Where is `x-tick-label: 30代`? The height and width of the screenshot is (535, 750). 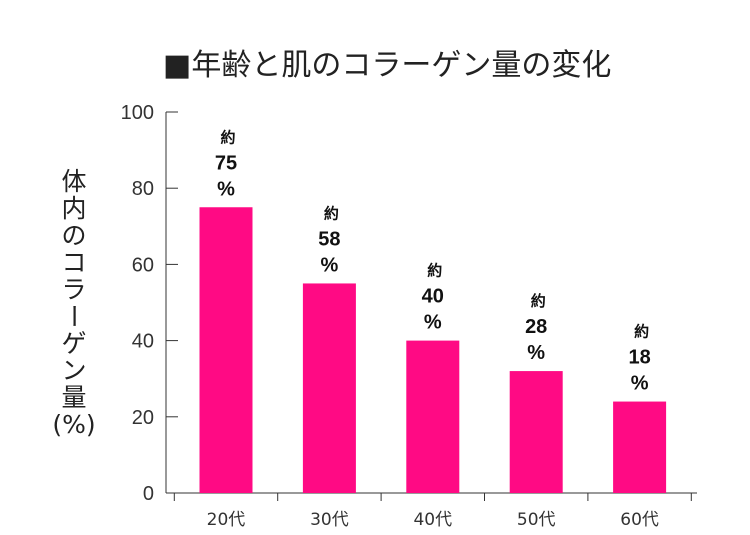
x-tick-label: 30代 is located at coordinates (329, 520).